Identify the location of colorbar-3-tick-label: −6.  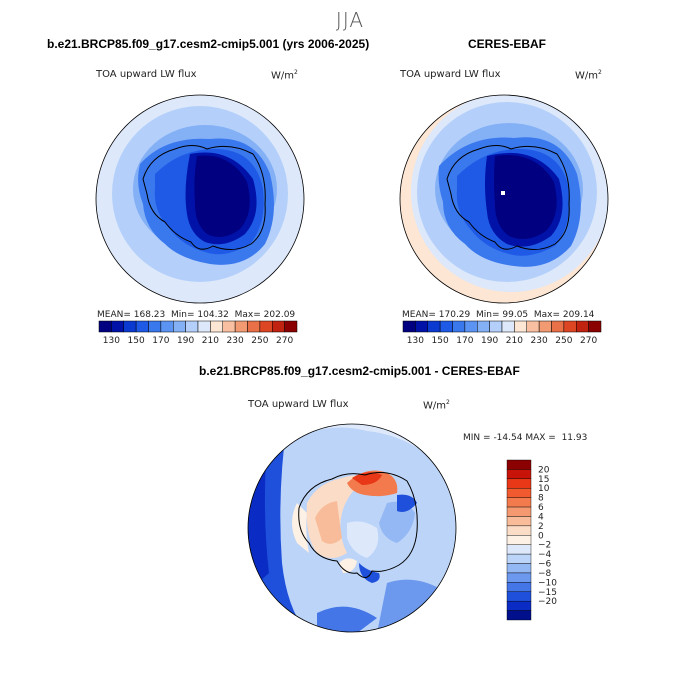
(545, 565).